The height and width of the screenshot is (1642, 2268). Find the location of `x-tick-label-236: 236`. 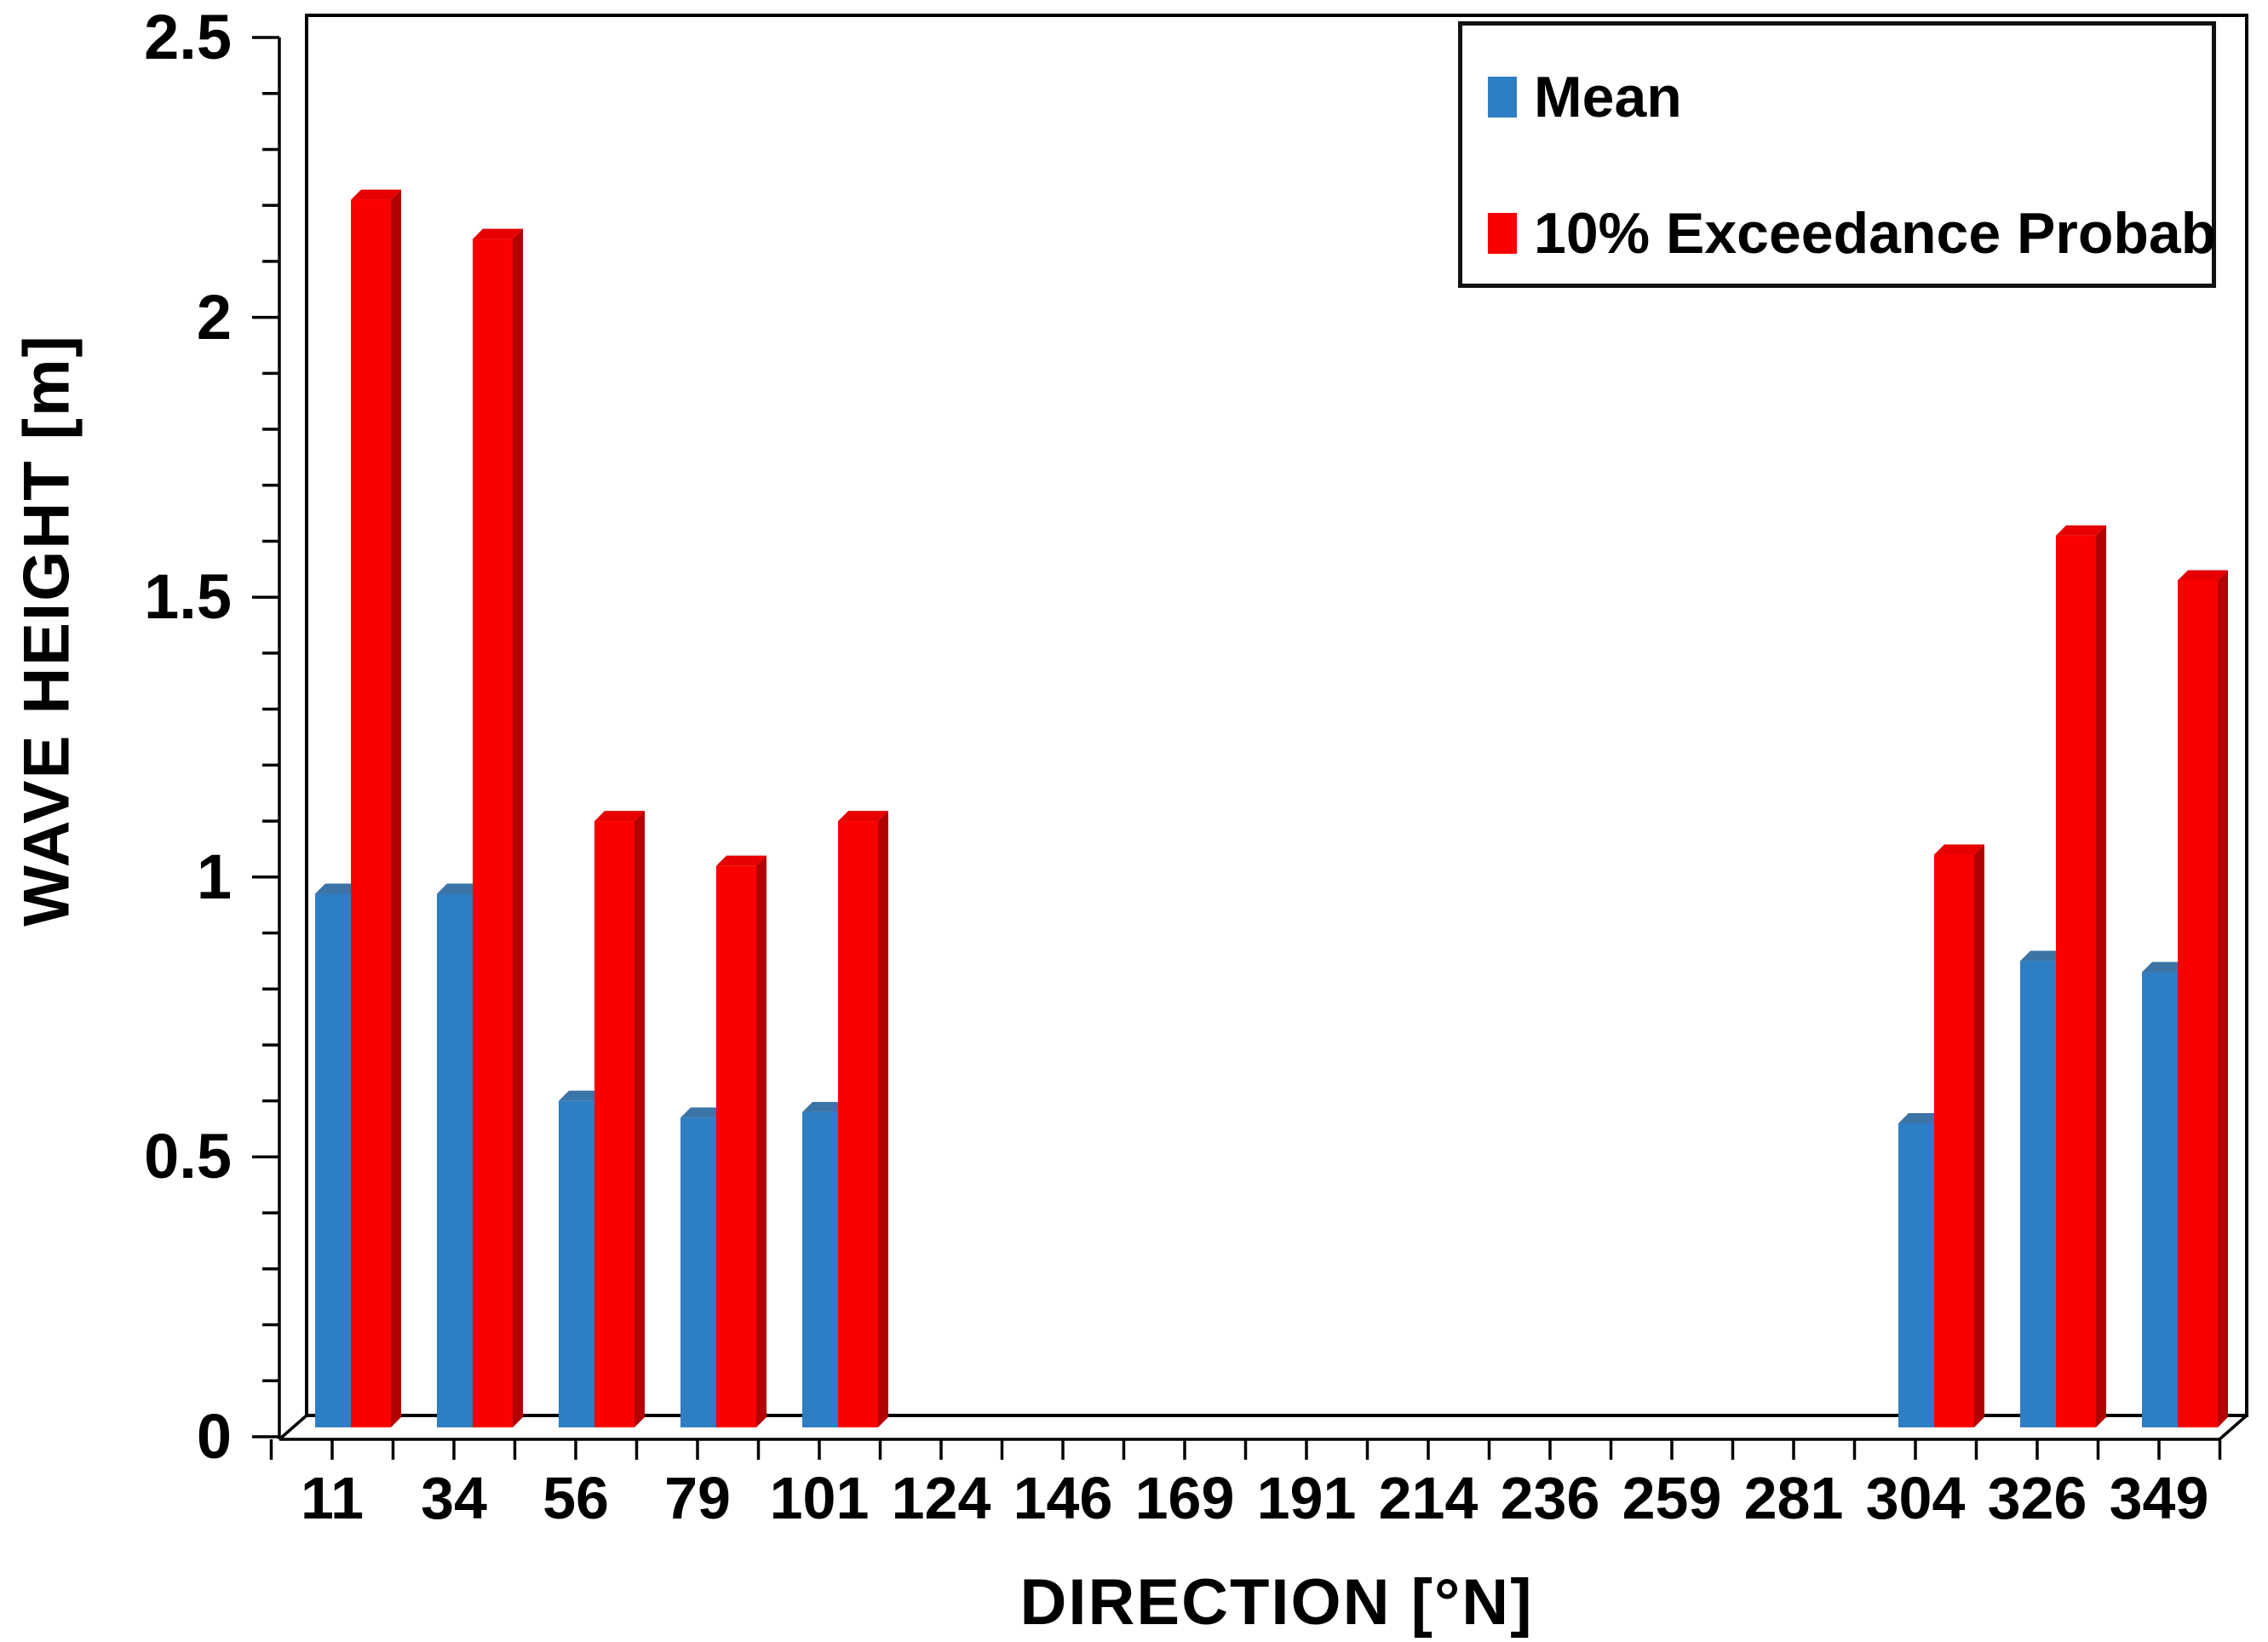

x-tick-label-236: 236 is located at coordinates (1550, 1498).